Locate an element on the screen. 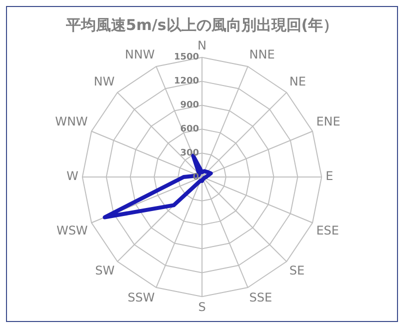 The image size is (404, 326). spoke-label: N is located at coordinates (202, 45).